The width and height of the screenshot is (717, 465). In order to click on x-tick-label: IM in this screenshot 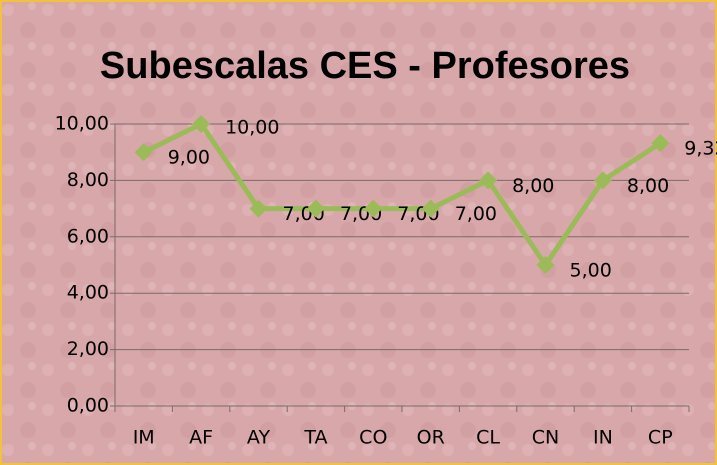, I will do `click(144, 438)`.